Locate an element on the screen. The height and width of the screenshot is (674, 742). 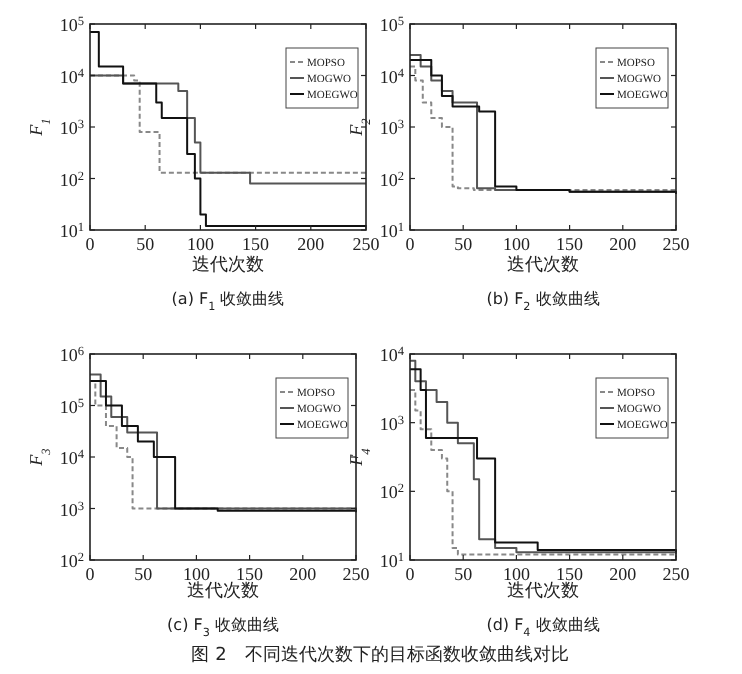
text: (c) F$_{3}$ 收敛曲线 is located at coordinates (223, 628).